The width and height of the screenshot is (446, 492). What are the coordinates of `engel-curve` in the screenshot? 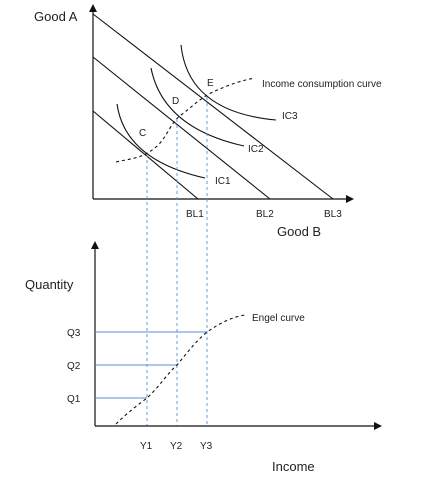 It's located at (180, 369).